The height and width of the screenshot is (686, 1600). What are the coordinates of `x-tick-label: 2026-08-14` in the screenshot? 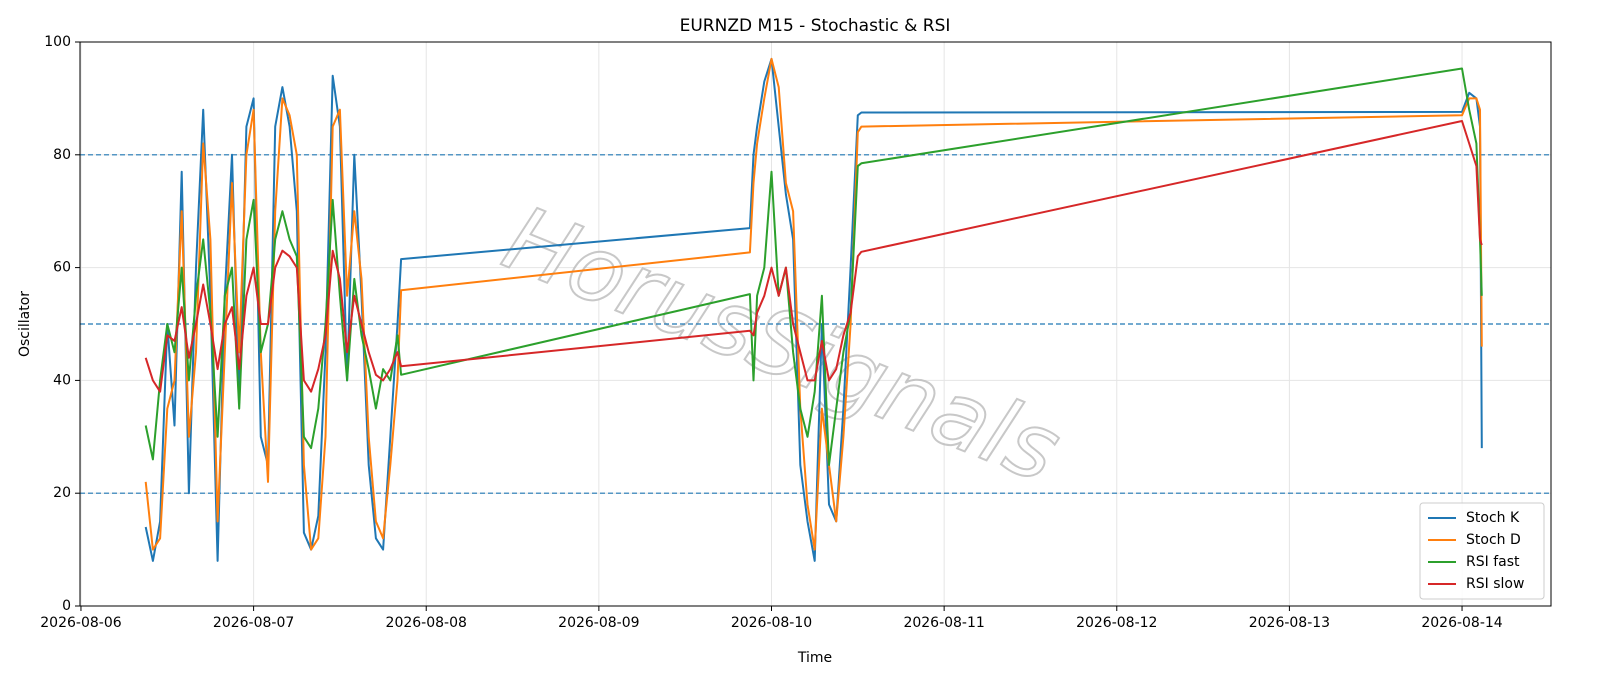 It's located at (1461, 623).